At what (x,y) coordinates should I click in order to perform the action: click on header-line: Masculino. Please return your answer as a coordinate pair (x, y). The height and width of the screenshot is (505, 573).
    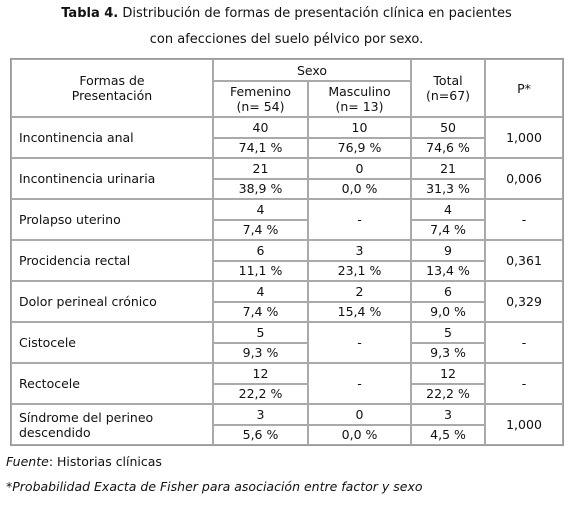
    Looking at the image, I should click on (359, 91).